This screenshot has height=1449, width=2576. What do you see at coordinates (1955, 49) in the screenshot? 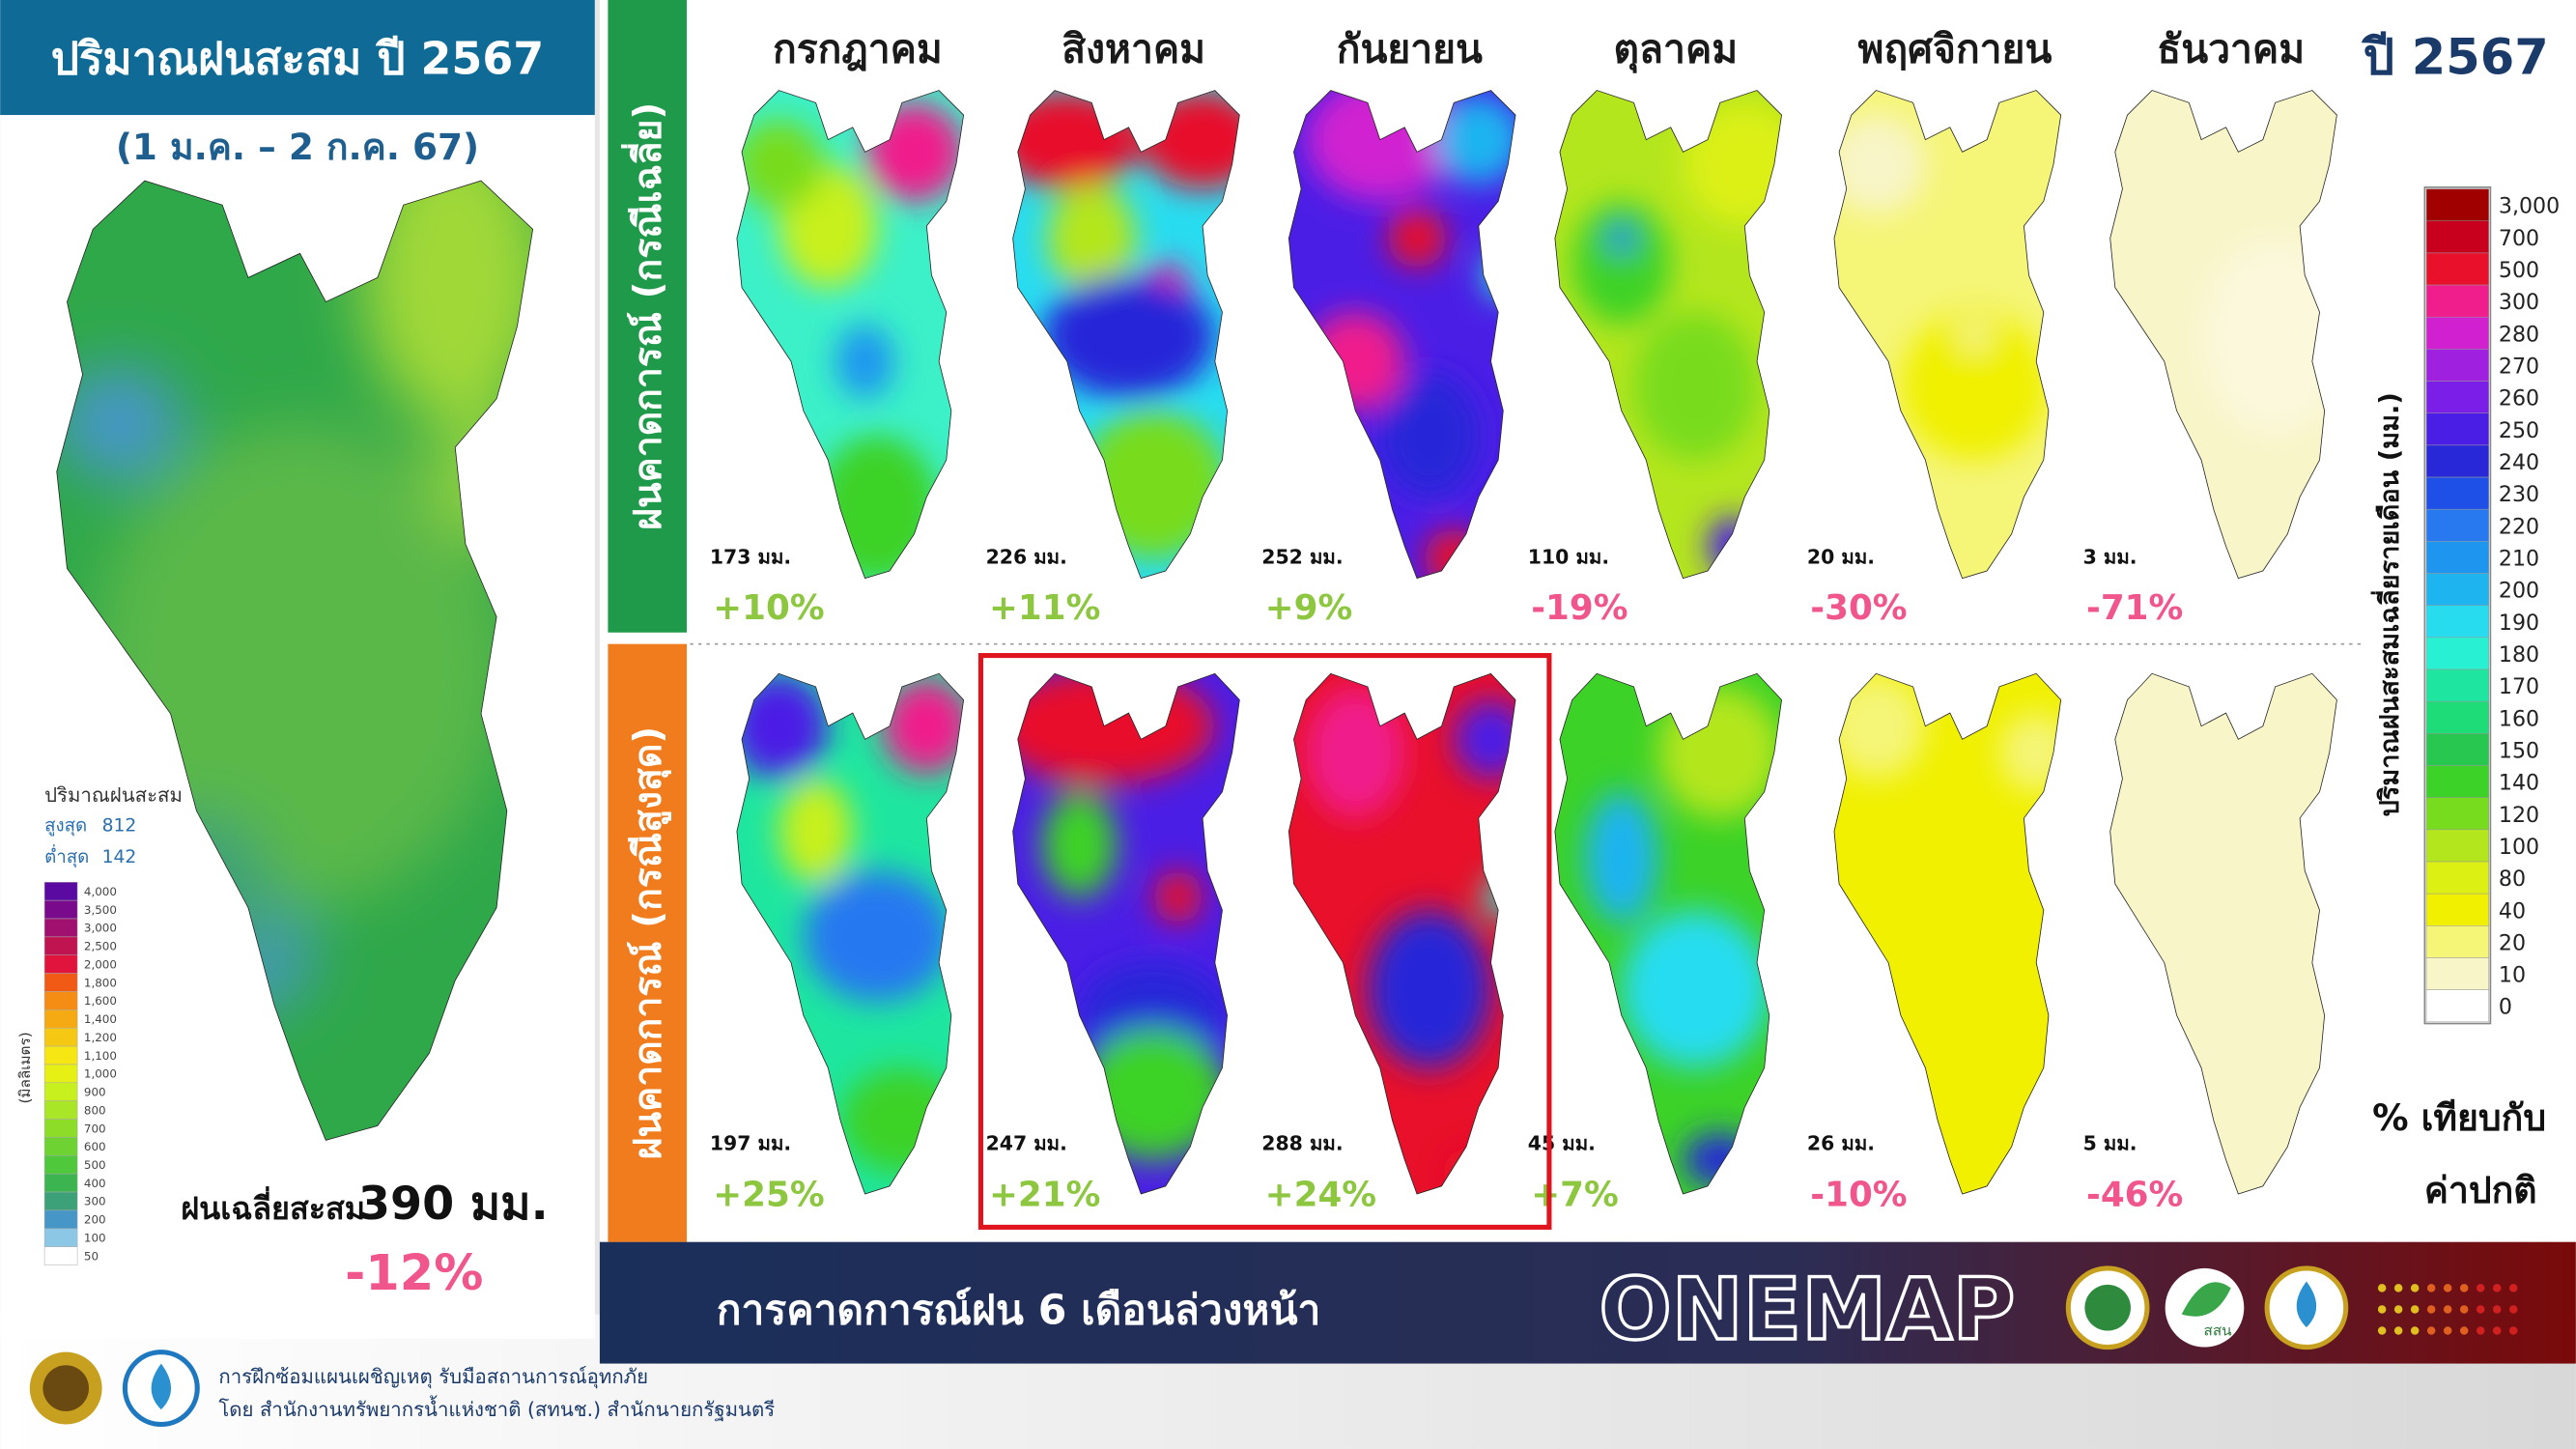
I see `month-label: พฤศจิกายน` at bounding box center [1955, 49].